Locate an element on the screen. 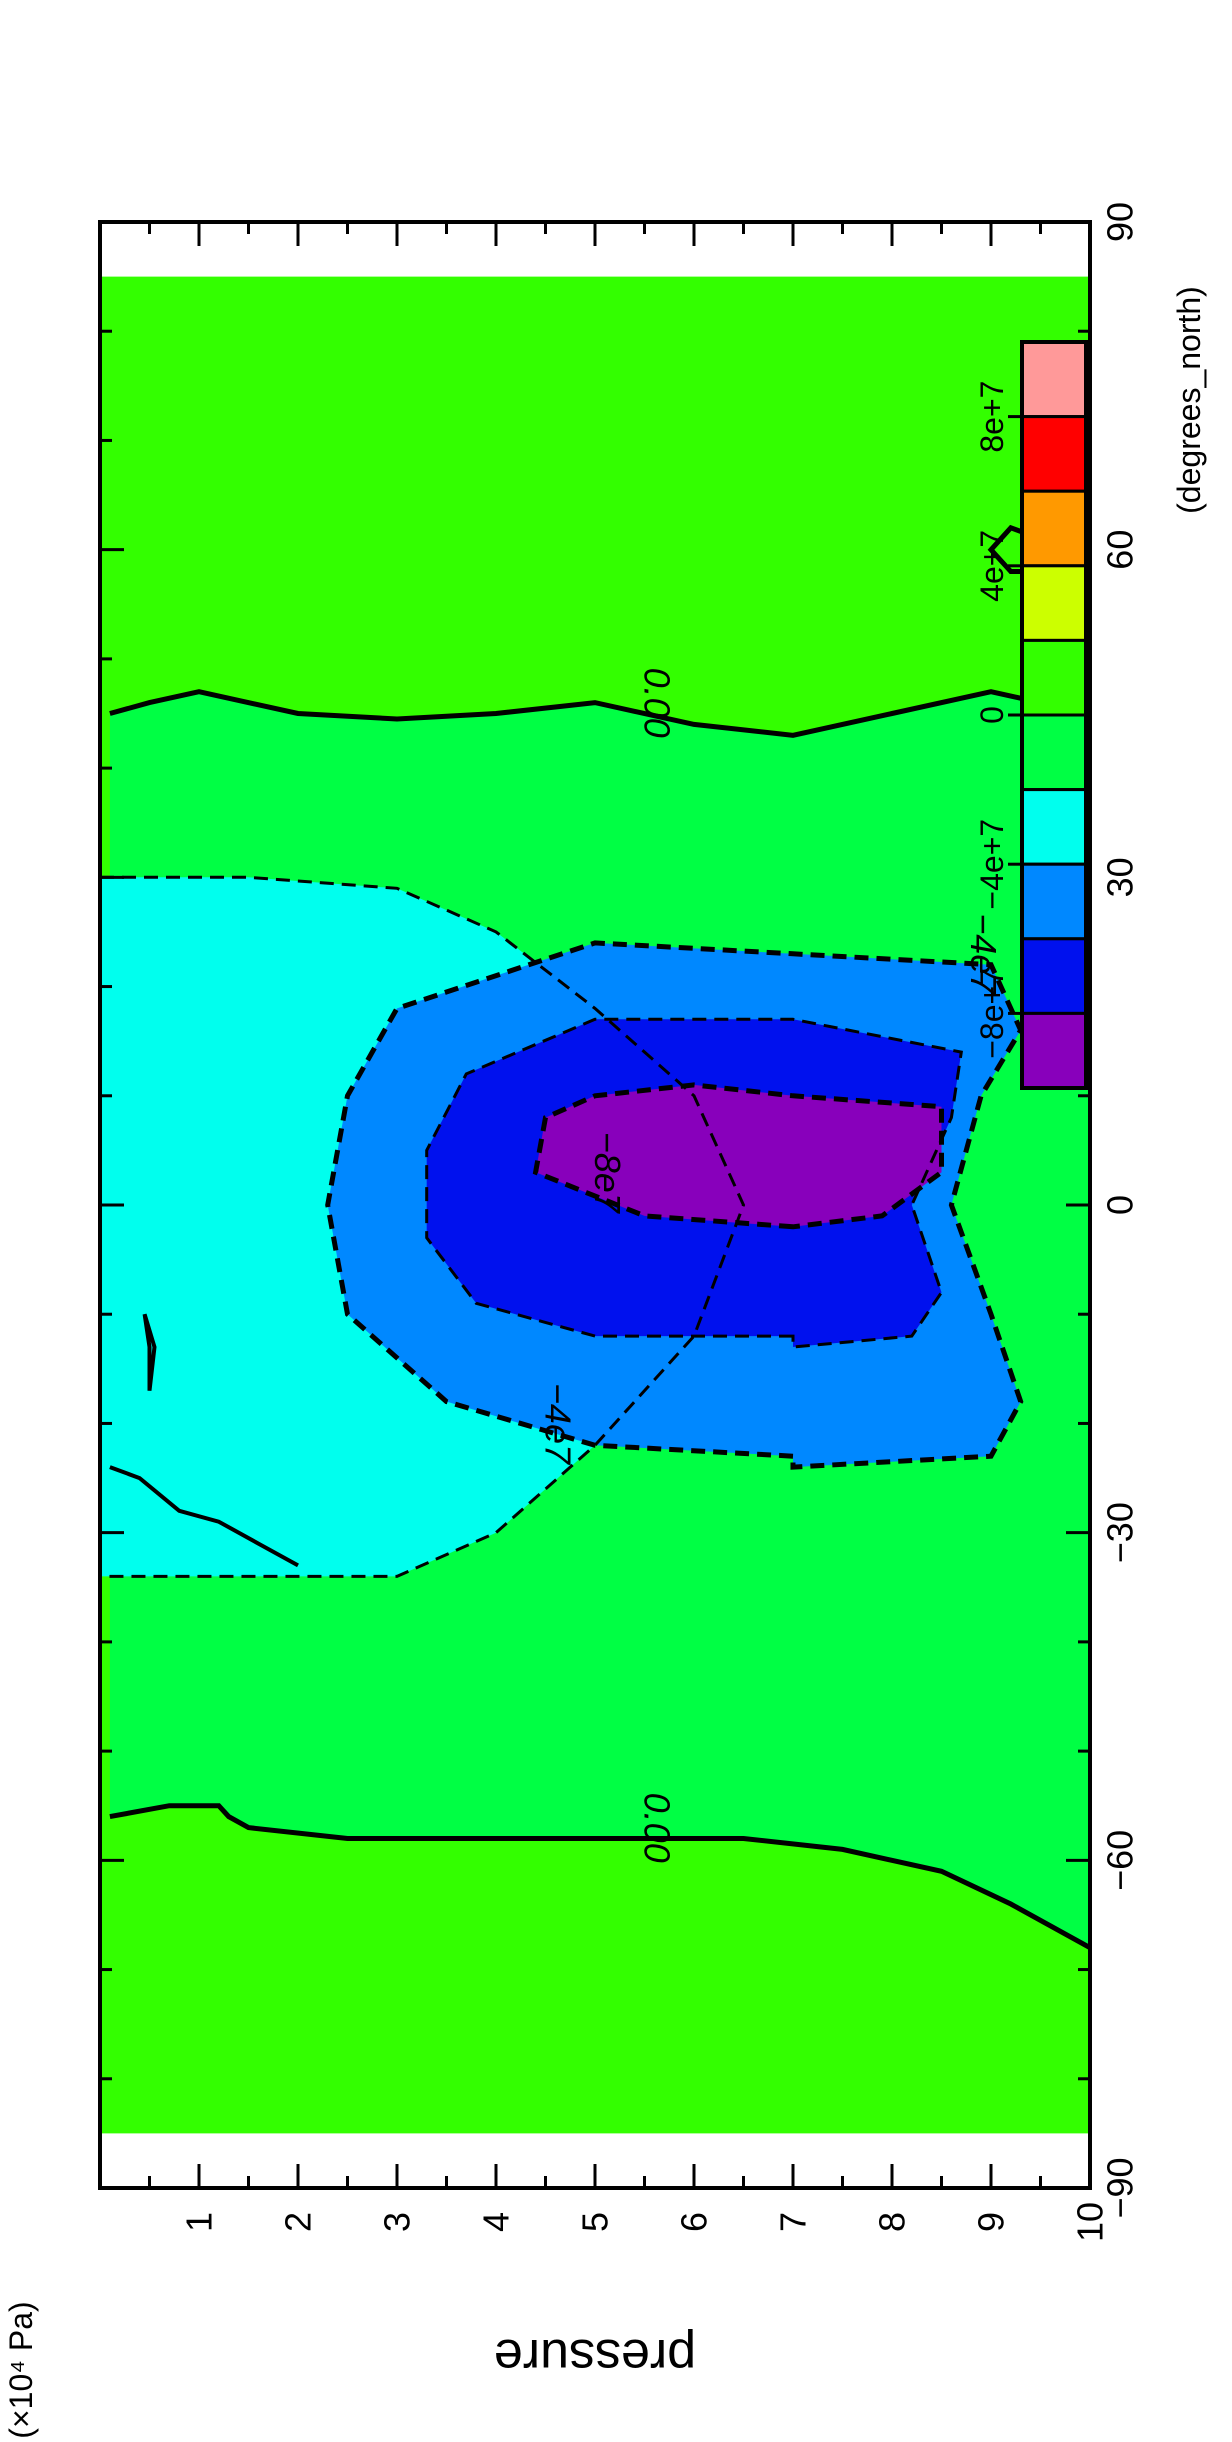 This screenshot has width=1232, height=2442. pressure-tick-label: 3 is located at coordinates (397, 2222).